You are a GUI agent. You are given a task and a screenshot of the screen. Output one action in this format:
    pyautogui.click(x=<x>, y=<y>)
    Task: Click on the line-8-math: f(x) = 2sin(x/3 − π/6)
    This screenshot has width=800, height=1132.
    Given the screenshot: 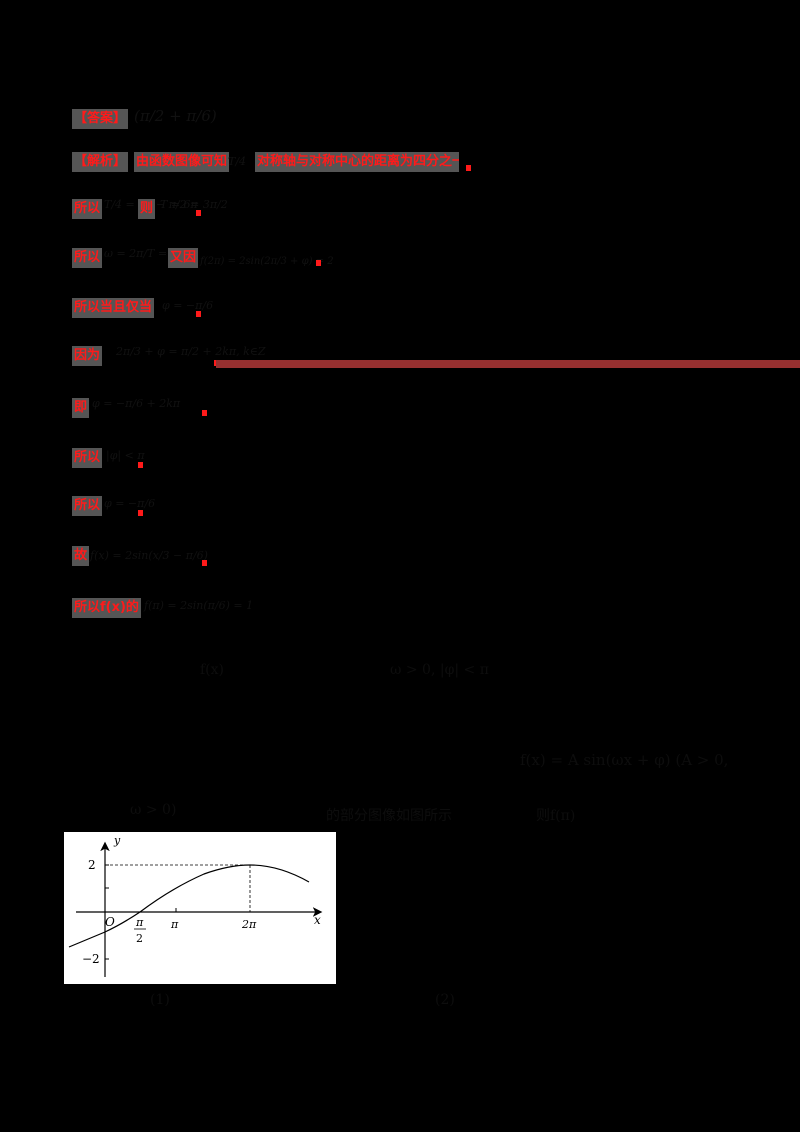 What is the action you would take?
    pyautogui.click(x=149, y=555)
    